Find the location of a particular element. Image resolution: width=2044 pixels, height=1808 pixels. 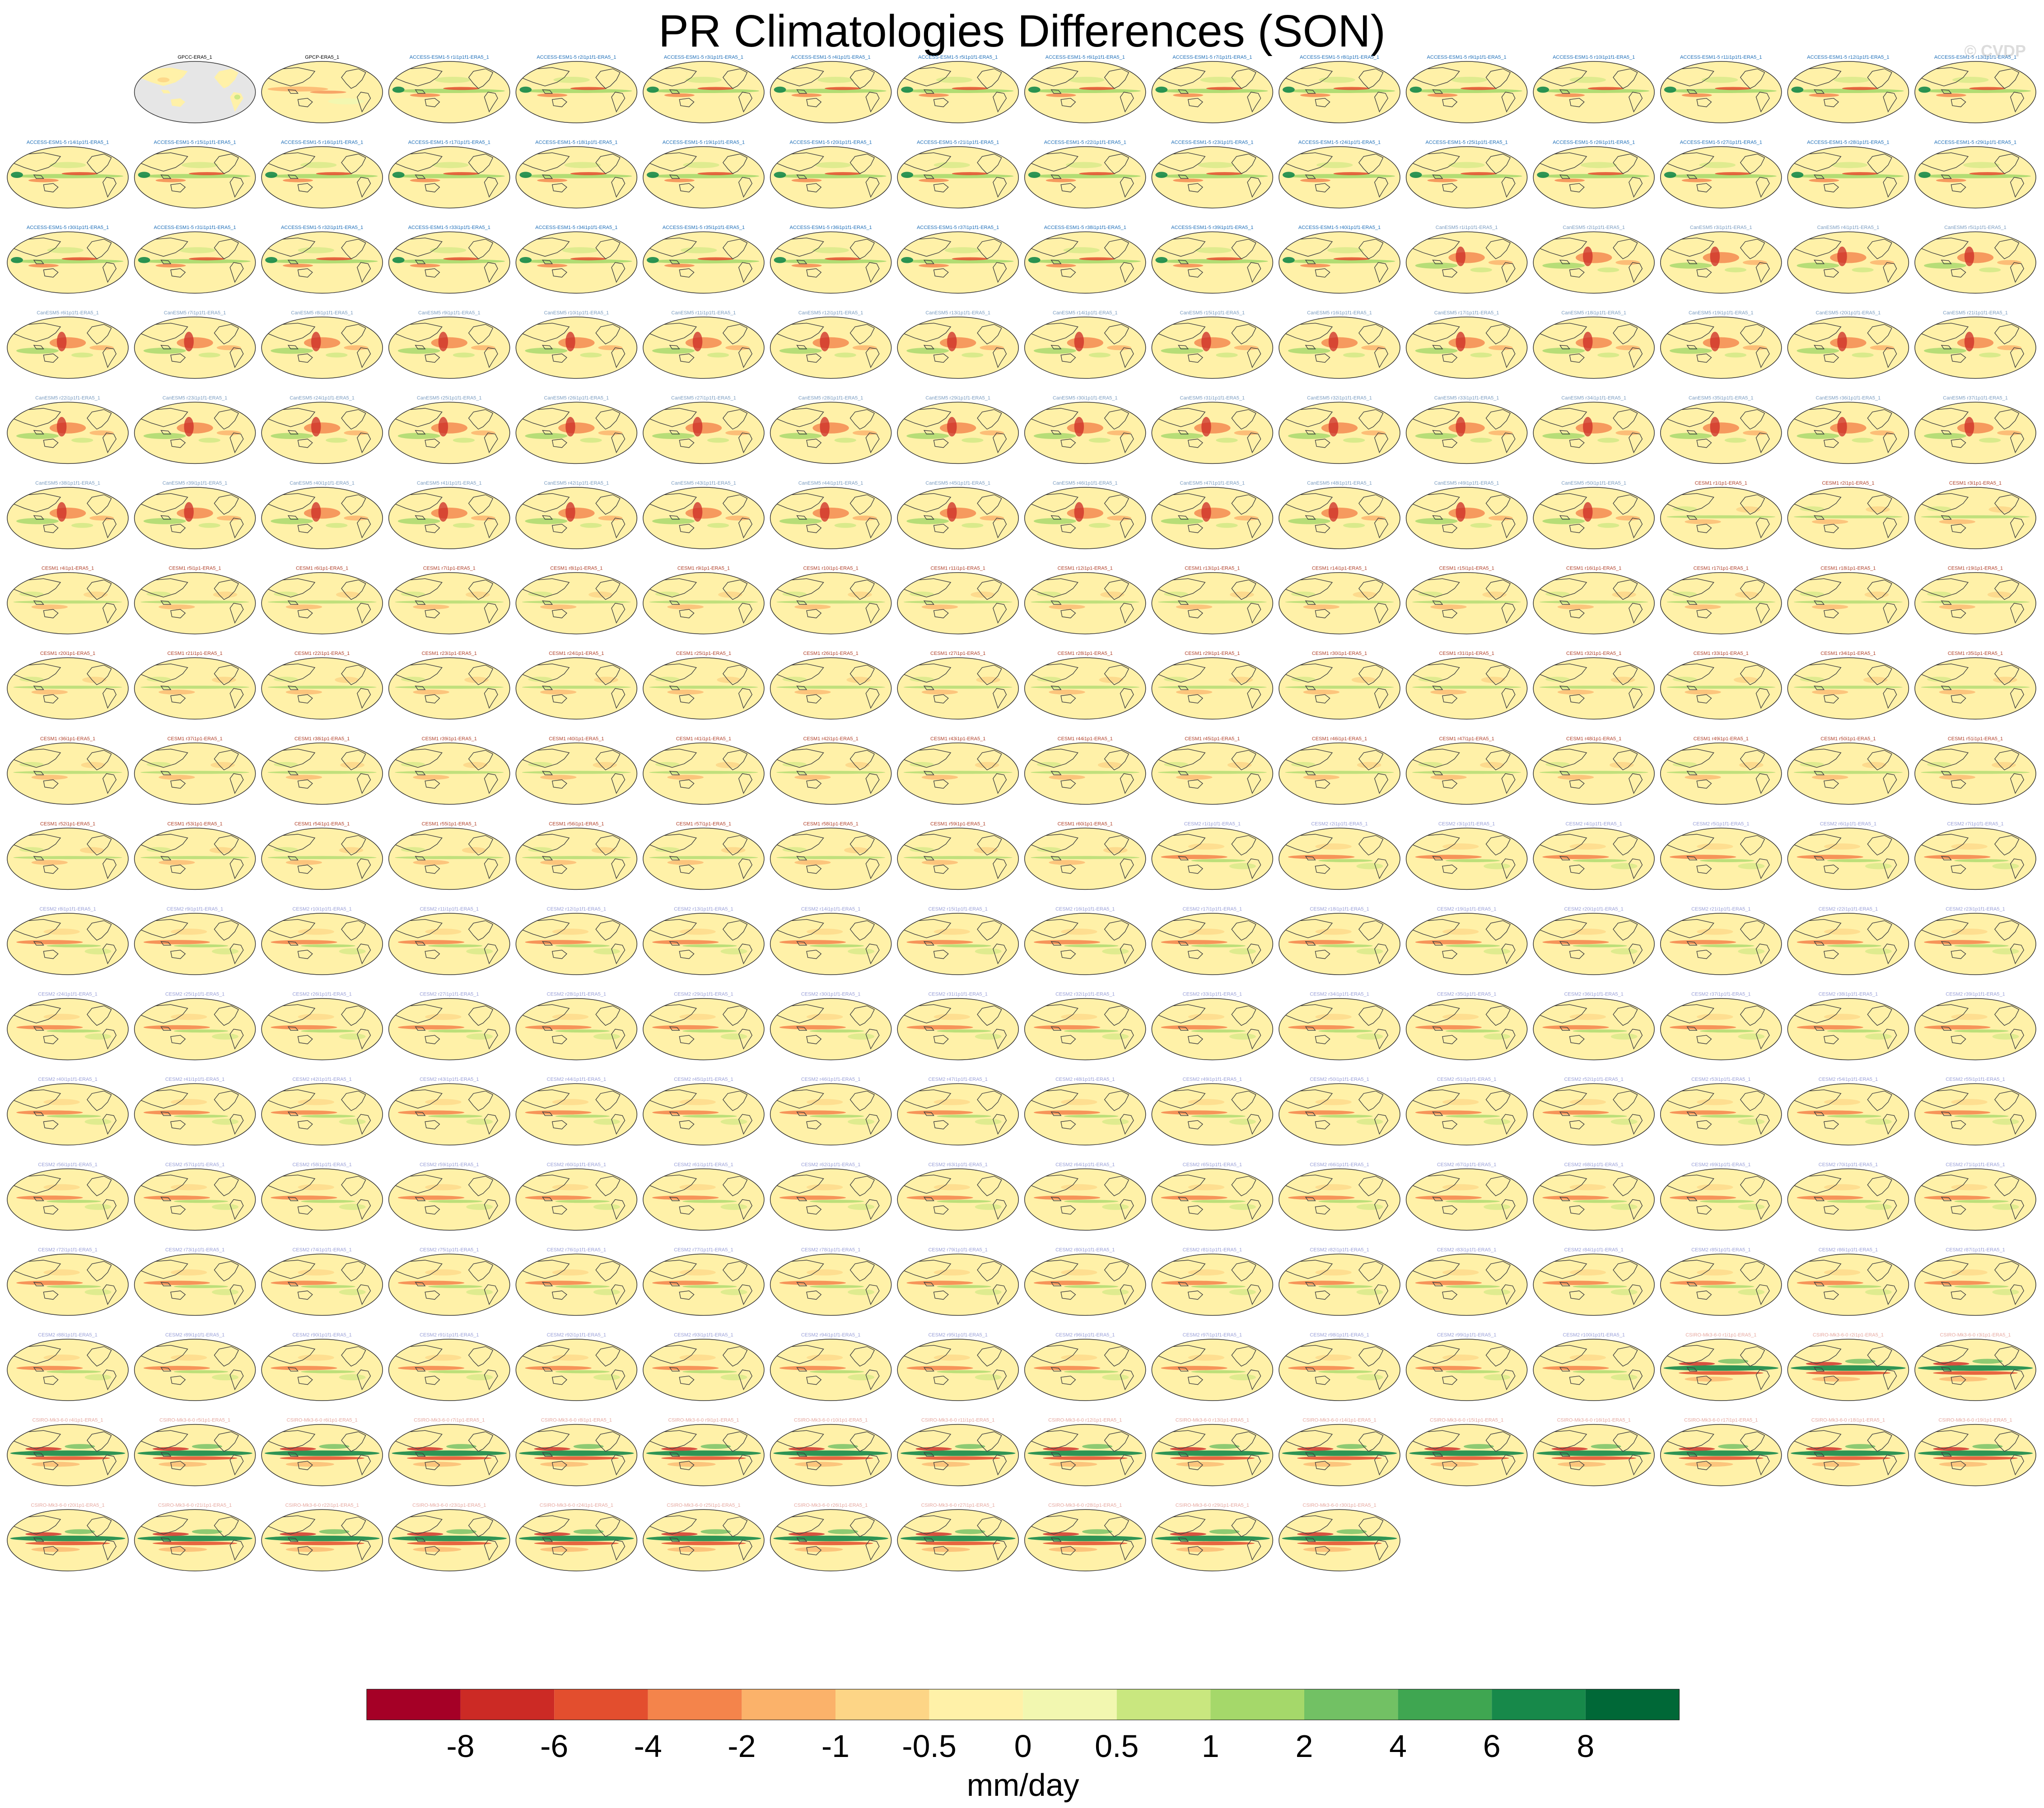

map-panel: ACCESS-ESM1-5 r3i1p1f1-ERA5_1 is located at coordinates (704, 89).